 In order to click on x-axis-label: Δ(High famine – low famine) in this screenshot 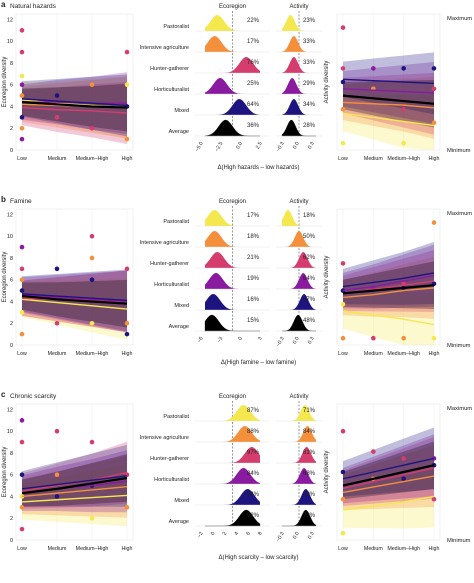, I will do `click(258, 363)`.